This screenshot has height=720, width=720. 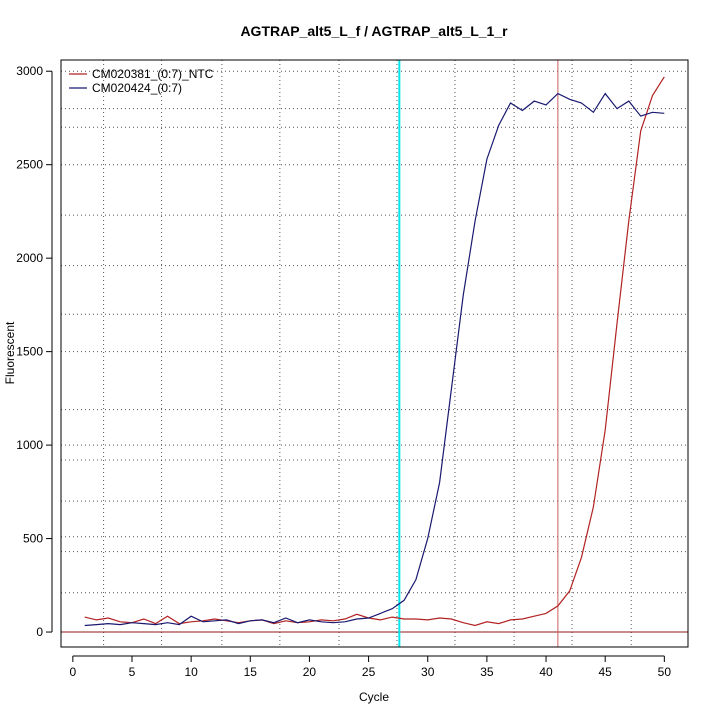 What do you see at coordinates (310, 672) in the screenshot?
I see `x-tick-label: 20` at bounding box center [310, 672].